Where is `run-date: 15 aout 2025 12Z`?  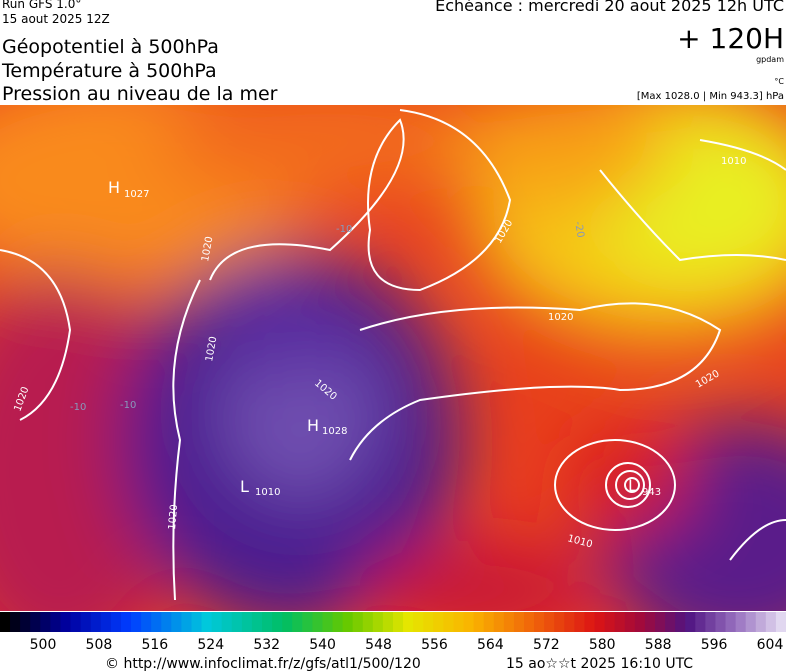 run-date: 15 aout 2025 12Z is located at coordinates (56, 19).